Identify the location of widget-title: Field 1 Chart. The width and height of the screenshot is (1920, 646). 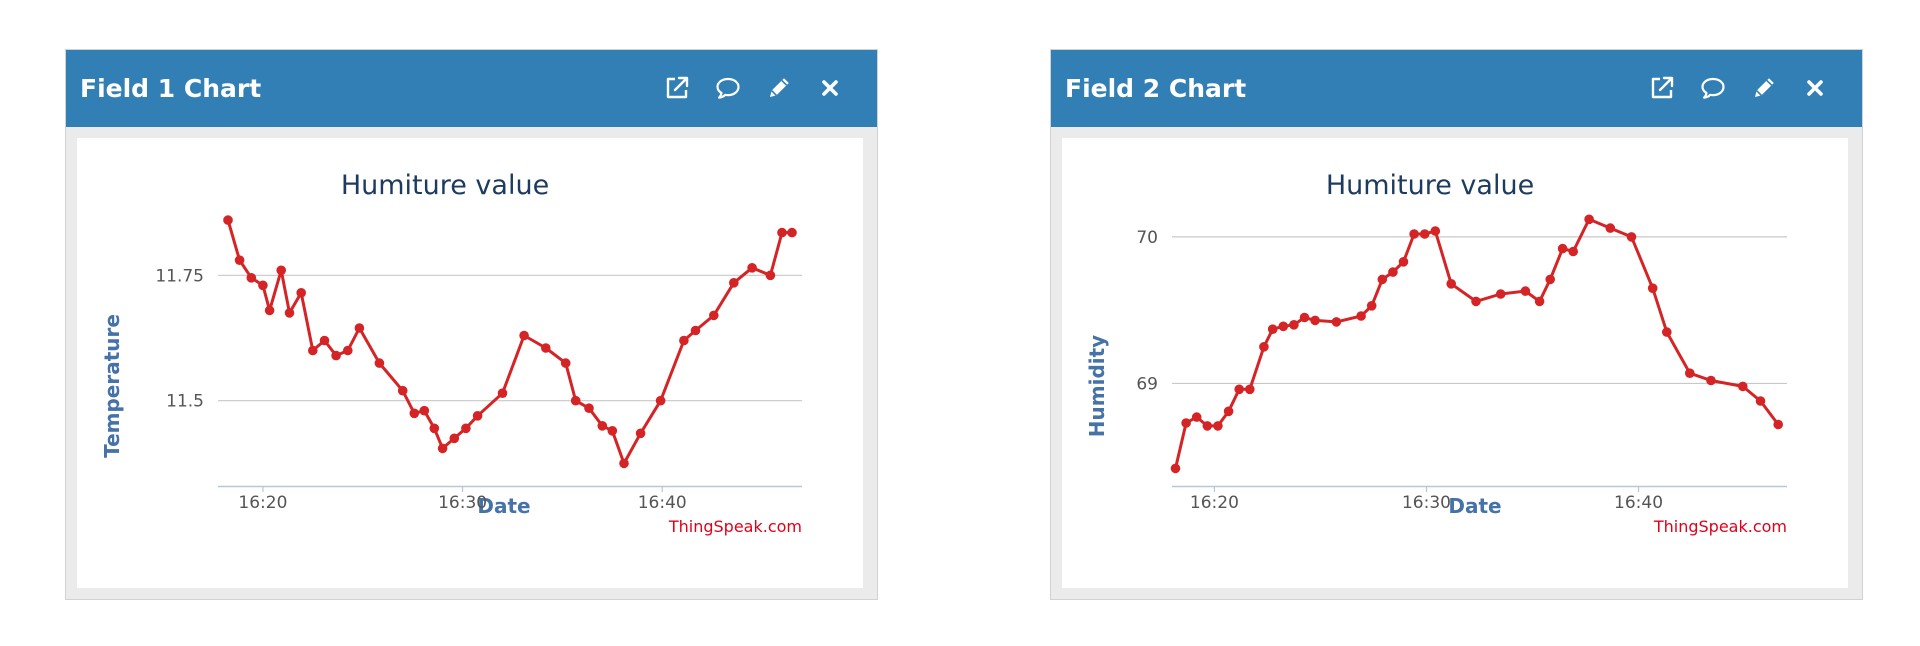
(171, 88).